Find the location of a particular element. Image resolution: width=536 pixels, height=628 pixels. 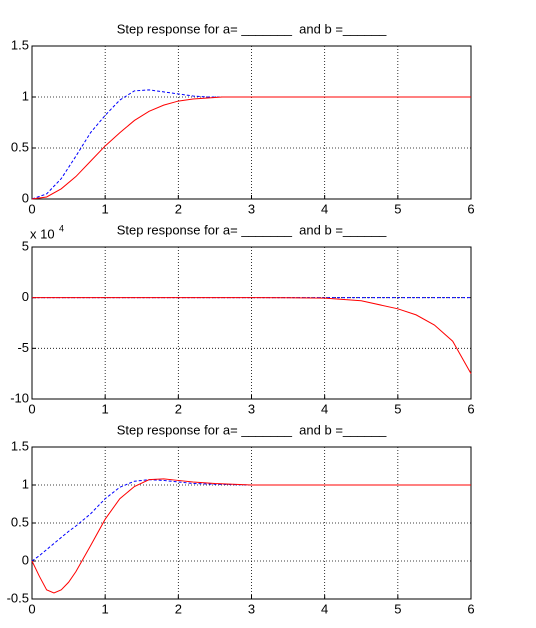

y-multiplier-exponent: 4 is located at coordinates (61, 228).